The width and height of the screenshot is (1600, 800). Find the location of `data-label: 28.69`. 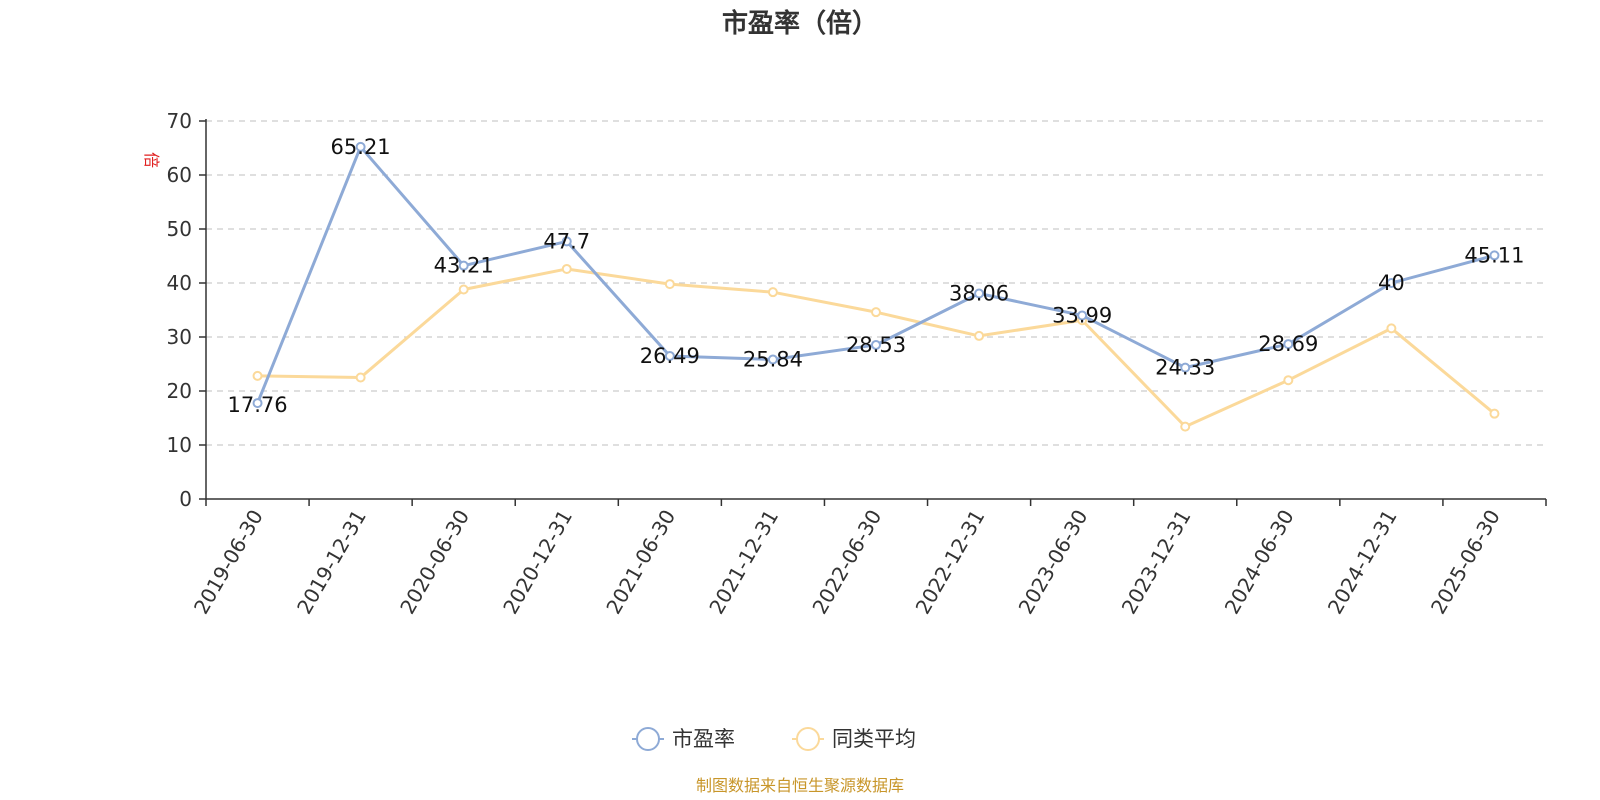

data-label: 28.69 is located at coordinates (1288, 344).